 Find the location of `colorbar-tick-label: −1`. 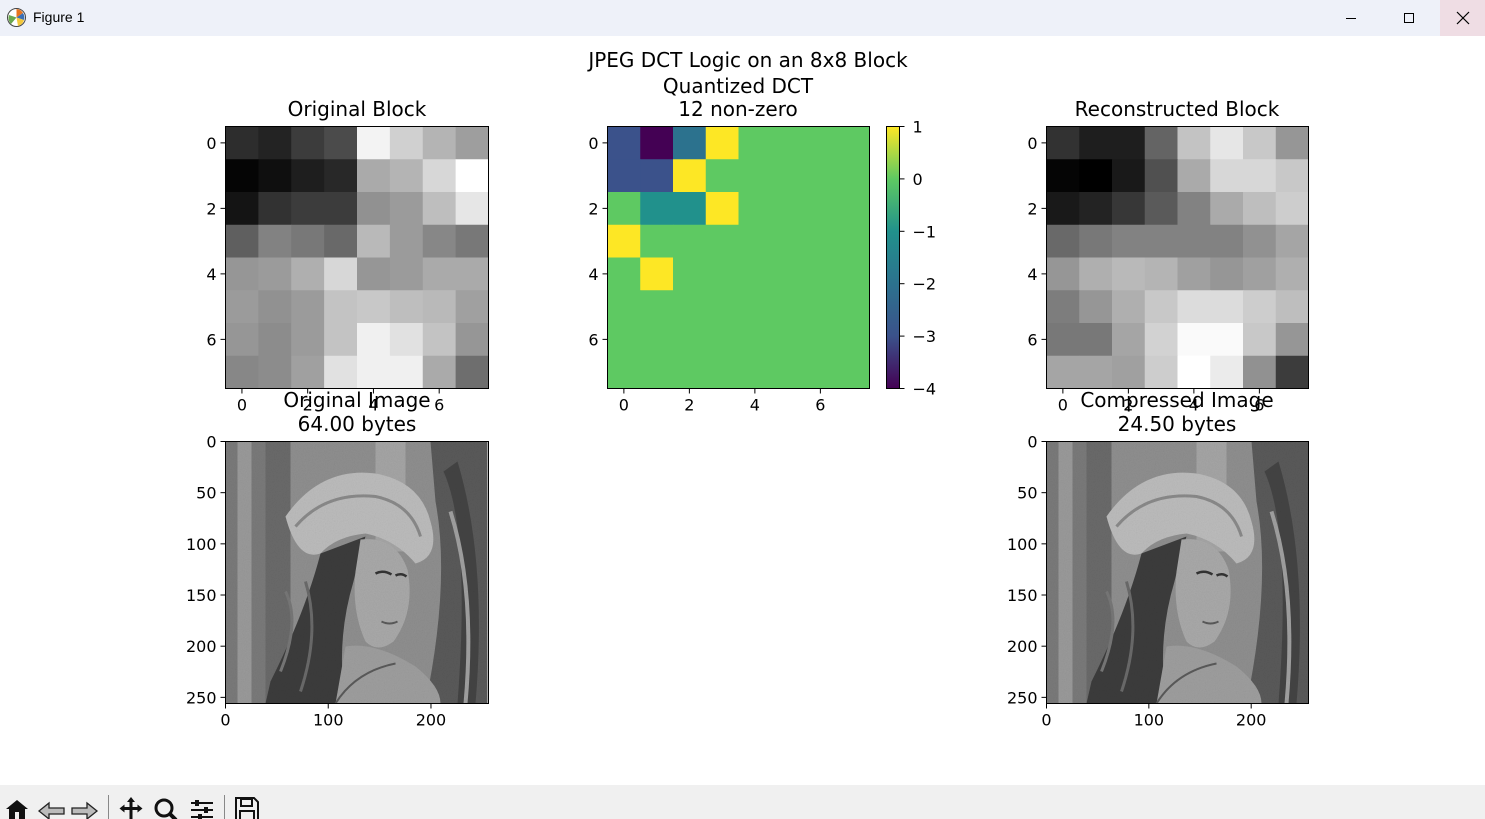

colorbar-tick-label: −1 is located at coordinates (925, 231).